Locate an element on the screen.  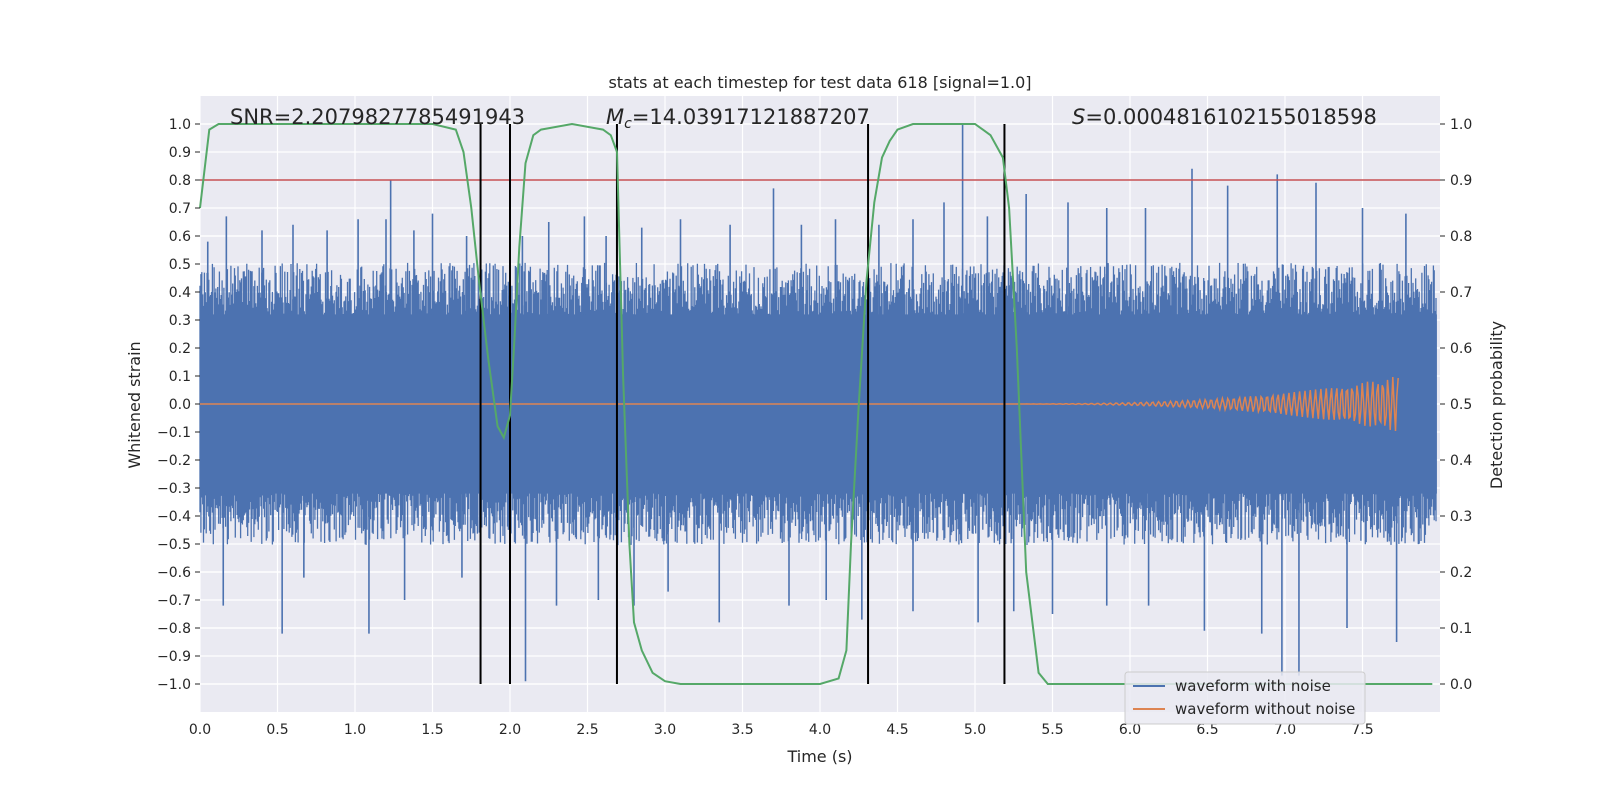
x-tick-label: 4.0 is located at coordinates (820, 730).